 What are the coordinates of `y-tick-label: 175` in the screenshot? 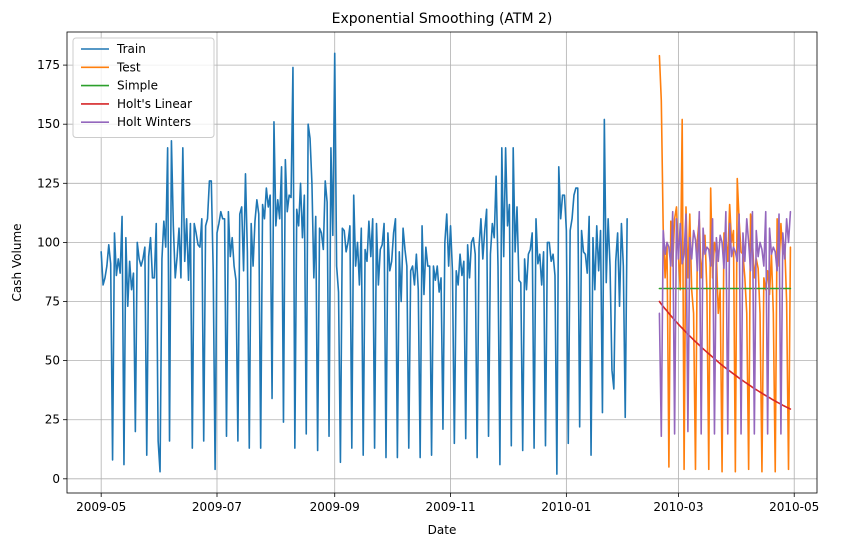 It's located at (48, 65).